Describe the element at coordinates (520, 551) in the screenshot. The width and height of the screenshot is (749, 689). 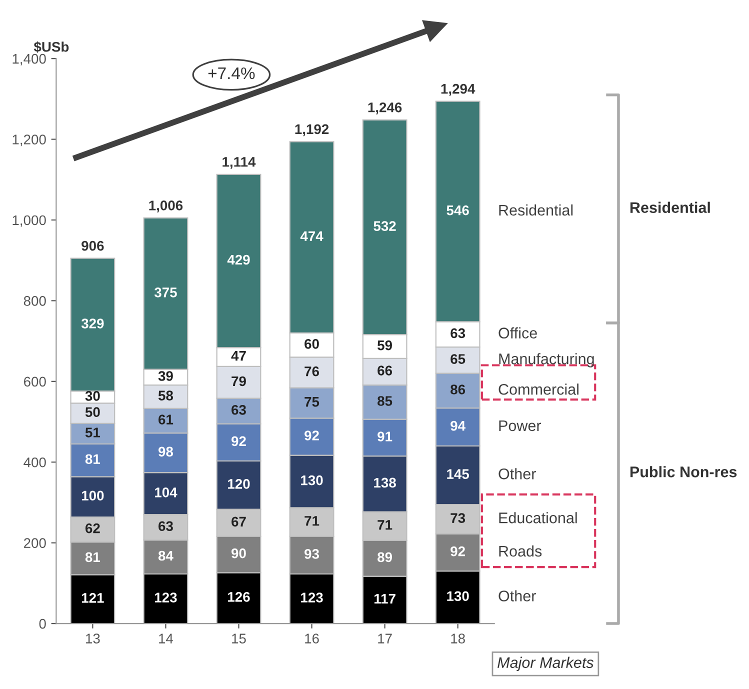
I see `series-label: Roads` at that location.